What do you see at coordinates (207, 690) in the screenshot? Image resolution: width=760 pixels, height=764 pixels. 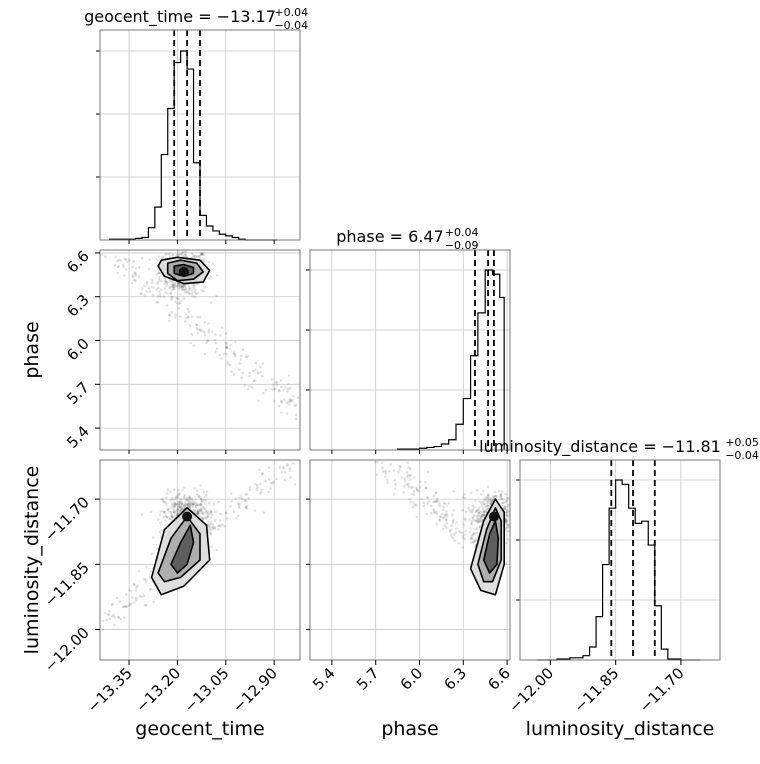 I see `x-tick-label: −13.05` at bounding box center [207, 690].